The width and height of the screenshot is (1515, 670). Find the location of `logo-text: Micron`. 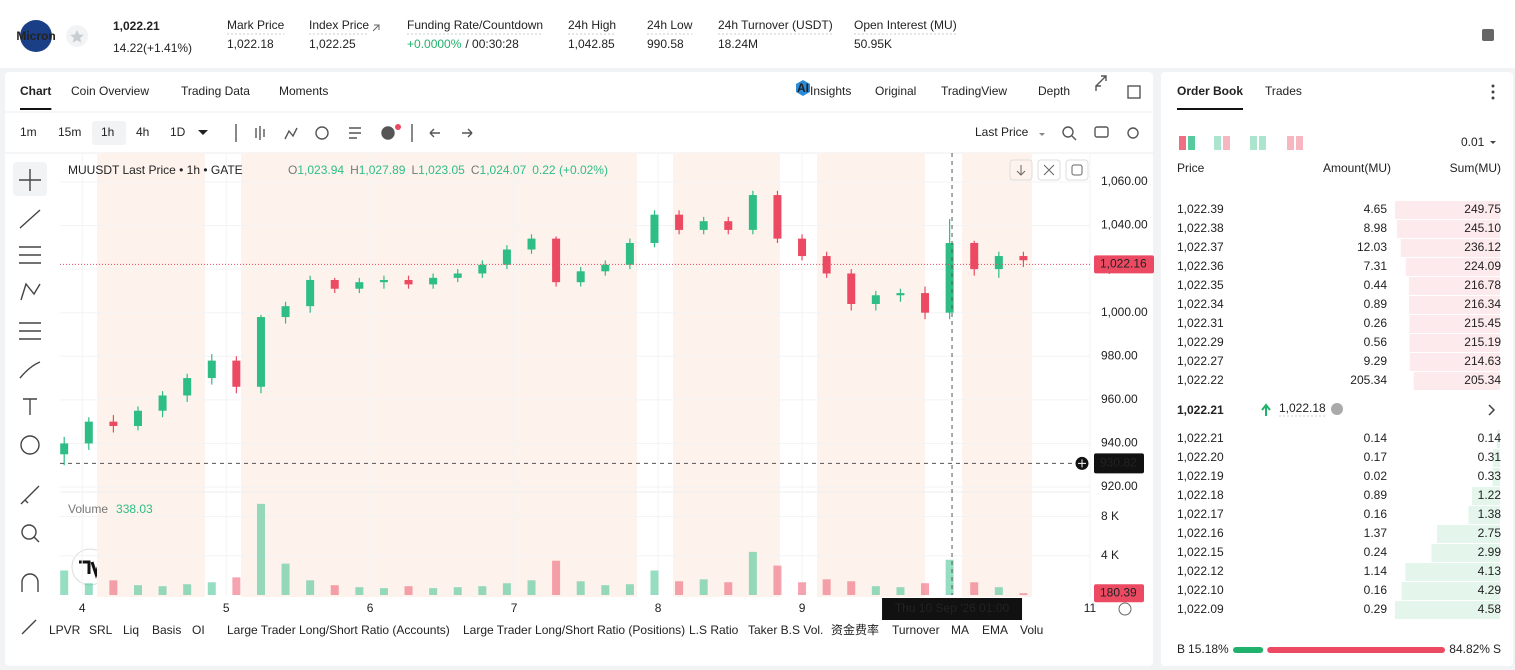

logo-text: Micron is located at coordinates (35, 36).